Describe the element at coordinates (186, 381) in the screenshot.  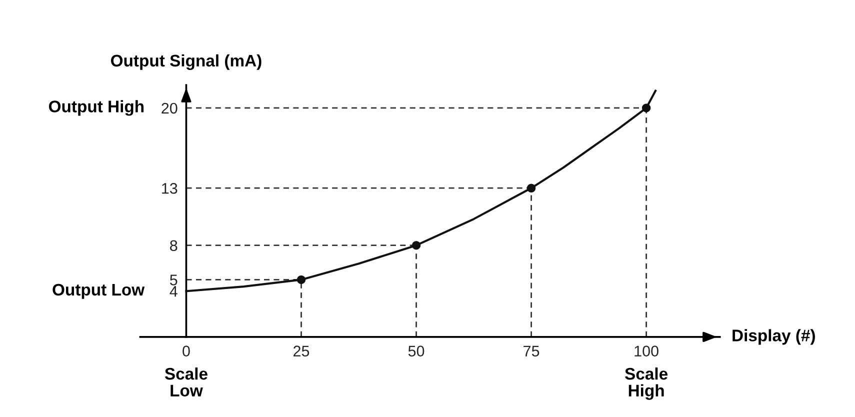
I see `text: Scale Low` at that location.